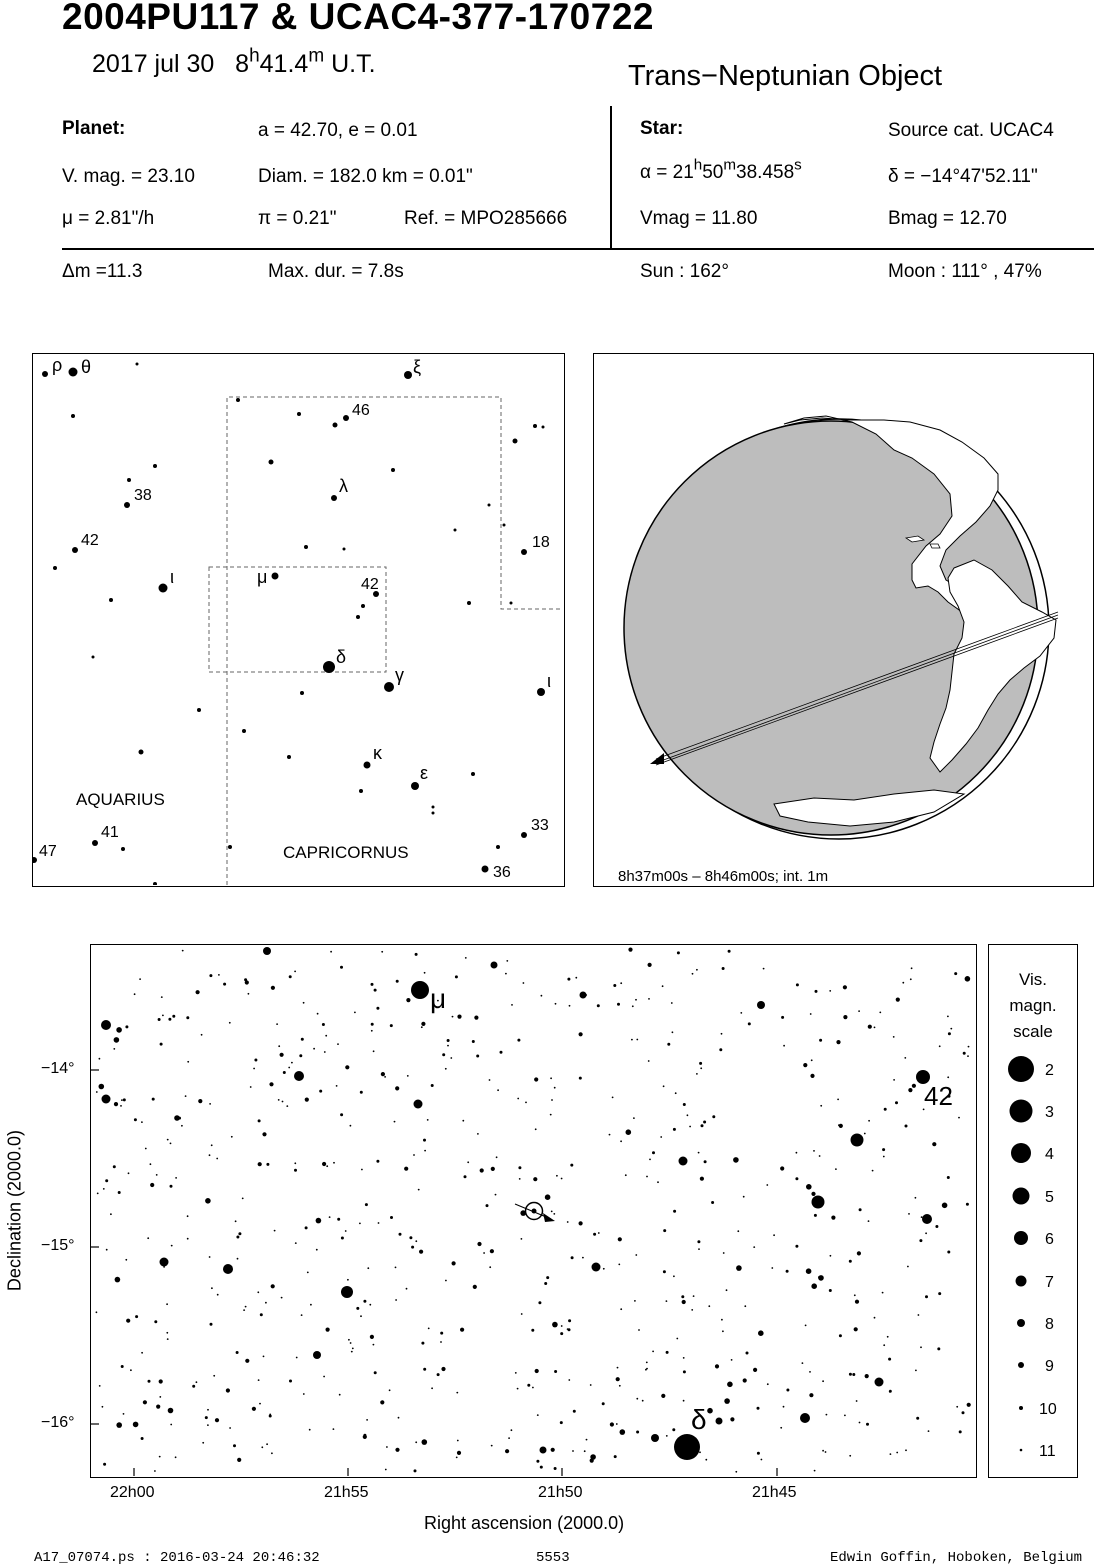 The width and height of the screenshot is (1096, 1568). Describe the element at coordinates (120, 799) in the screenshot. I see `region-aquarius: AQUARIUS` at that location.